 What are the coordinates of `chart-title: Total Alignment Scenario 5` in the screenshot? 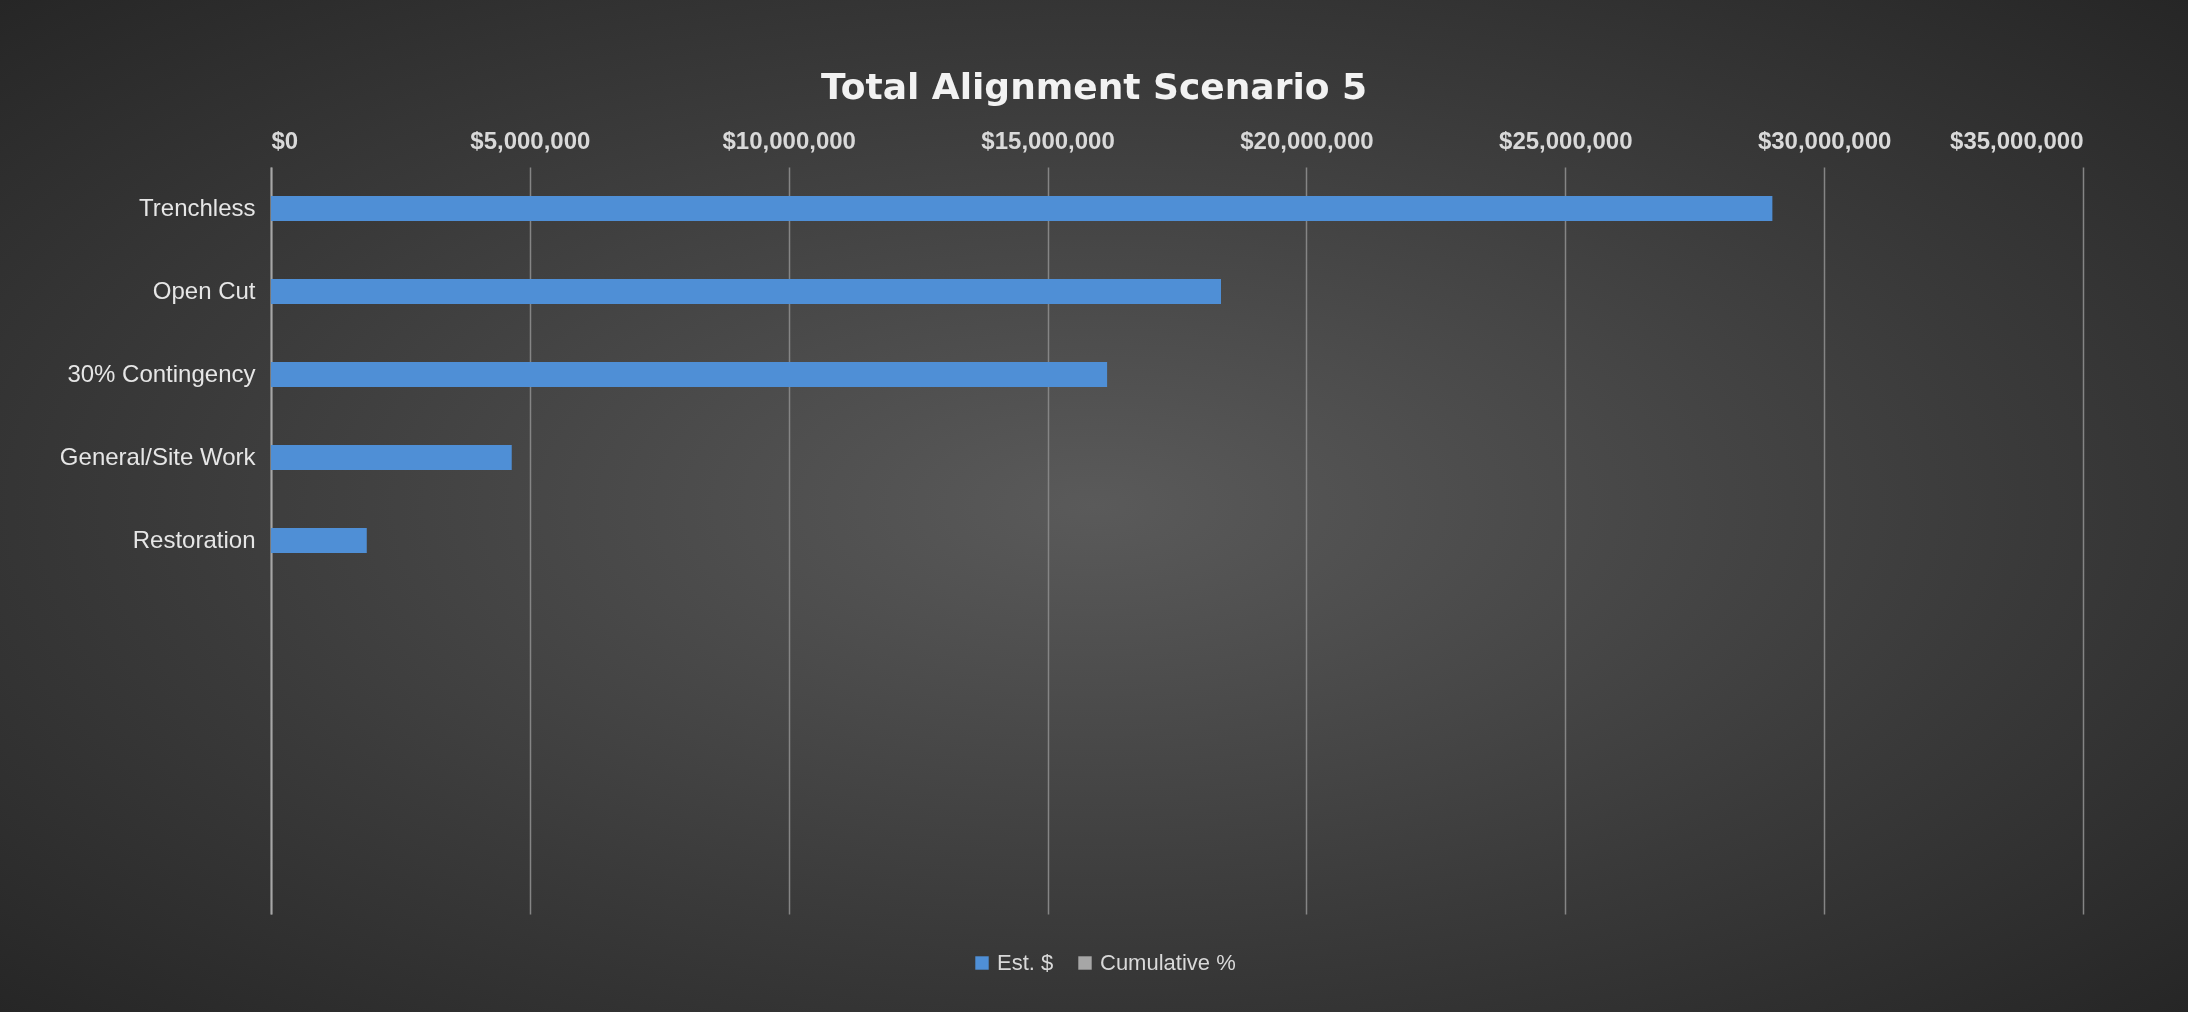 It's located at (1094, 86).